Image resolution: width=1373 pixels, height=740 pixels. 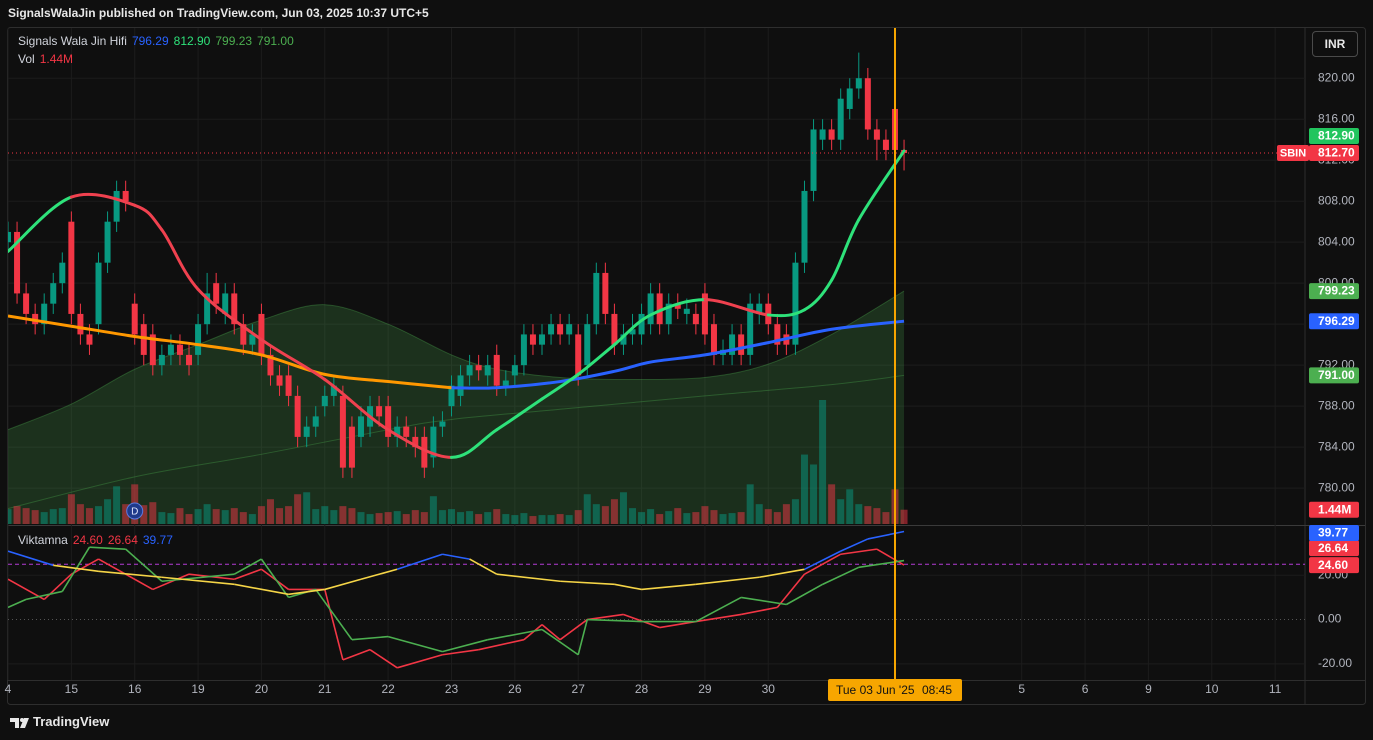 What do you see at coordinates (678, 354) in the screenshot?
I see `slow-ma-line` at bounding box center [678, 354].